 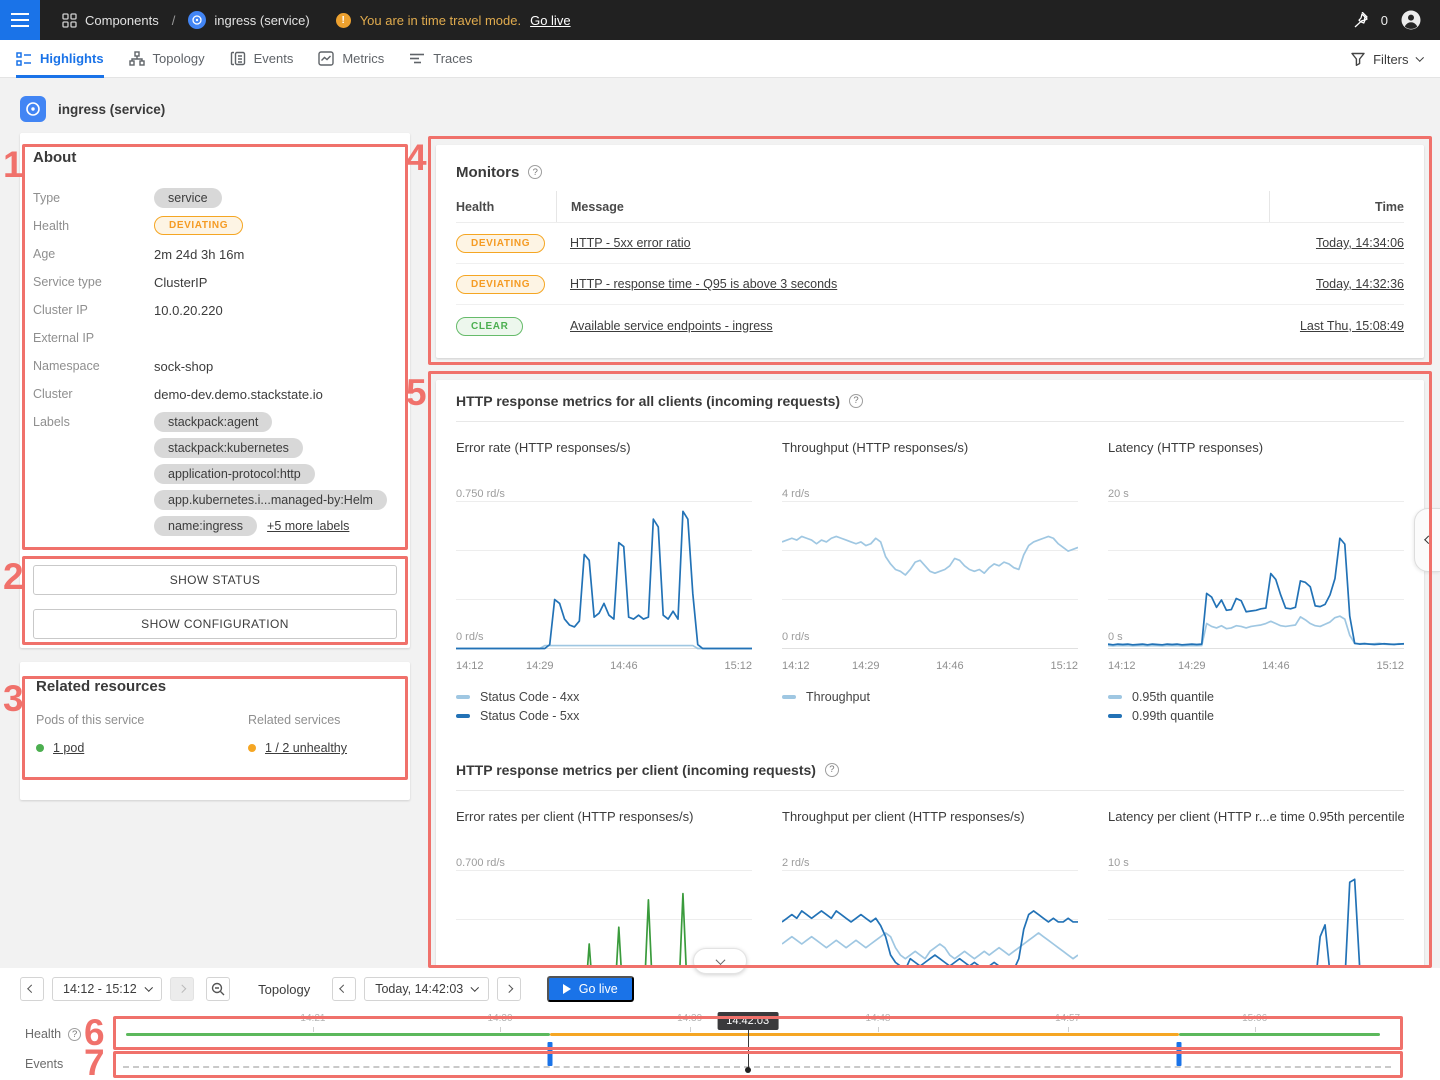 I want to click on field-value: sock-shop, so click(x=184, y=366).